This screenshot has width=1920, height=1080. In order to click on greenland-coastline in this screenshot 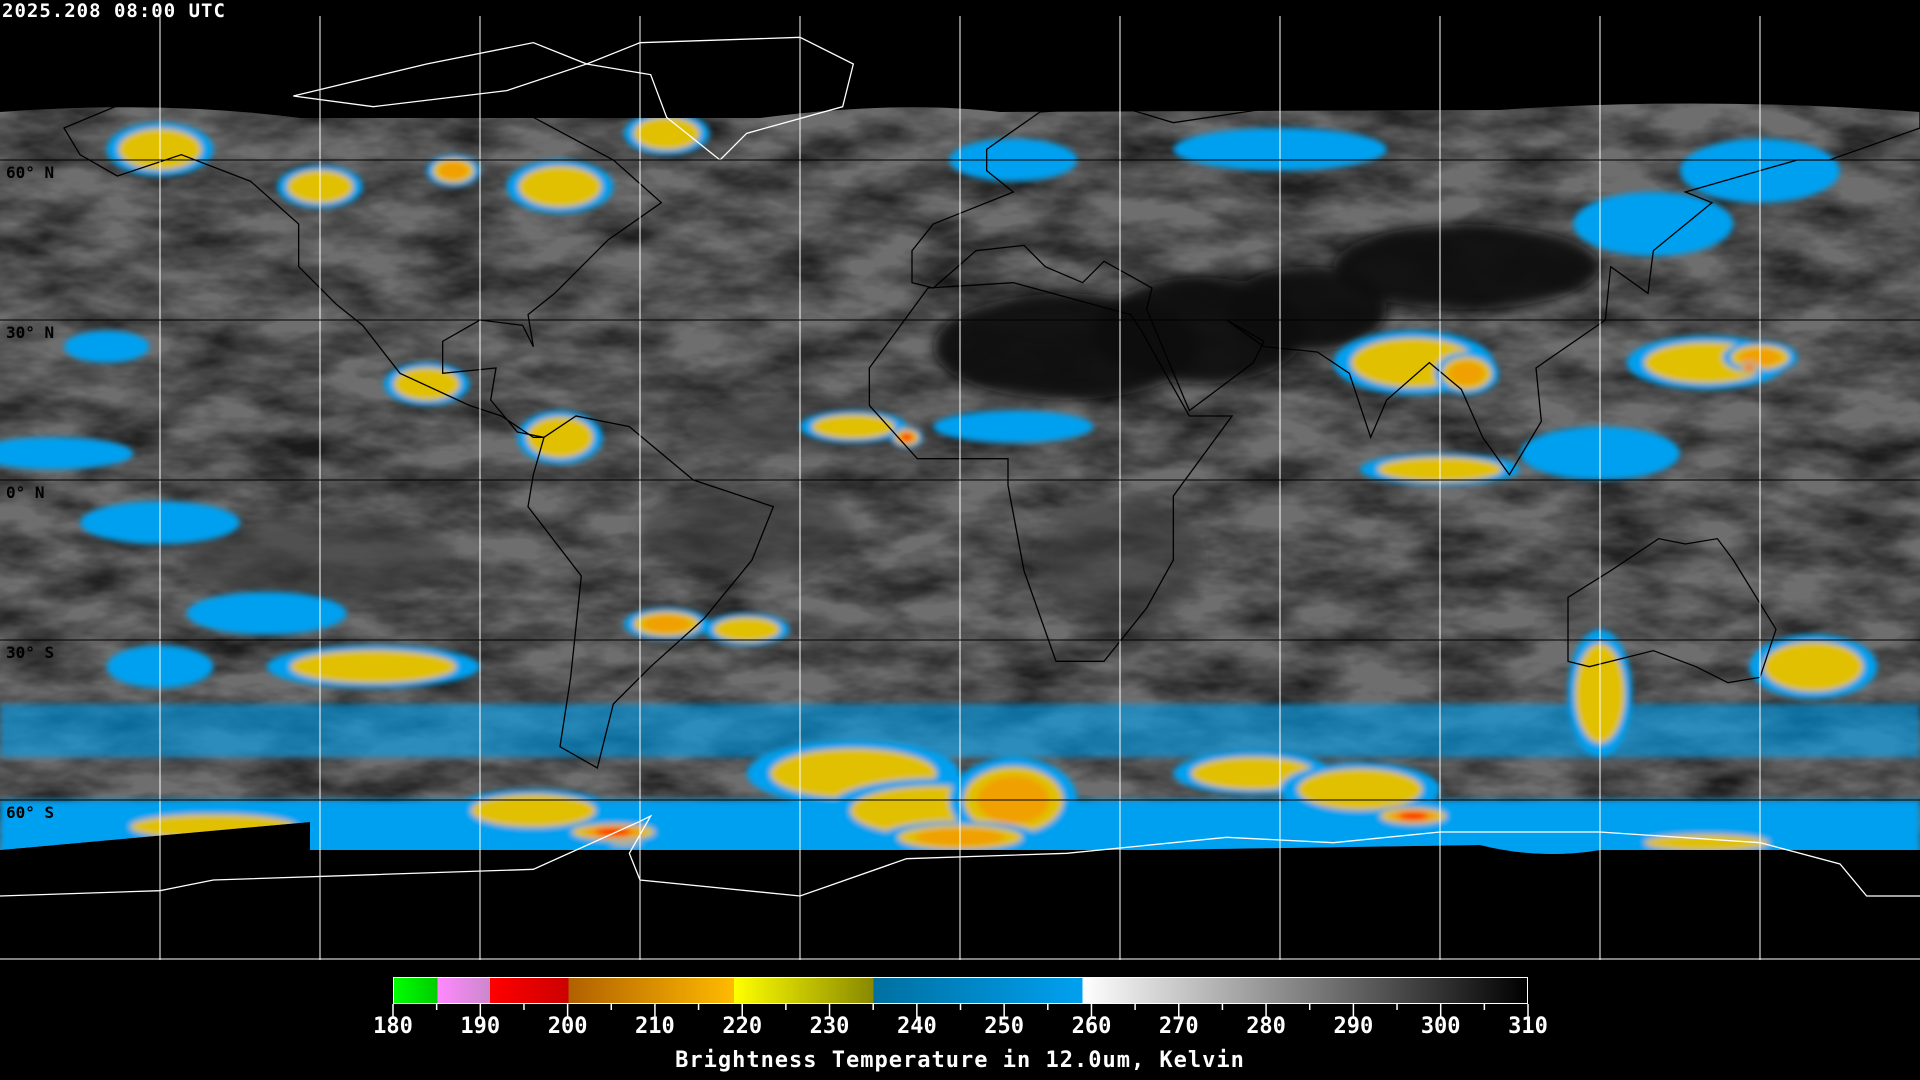, I will do `click(719, 98)`.